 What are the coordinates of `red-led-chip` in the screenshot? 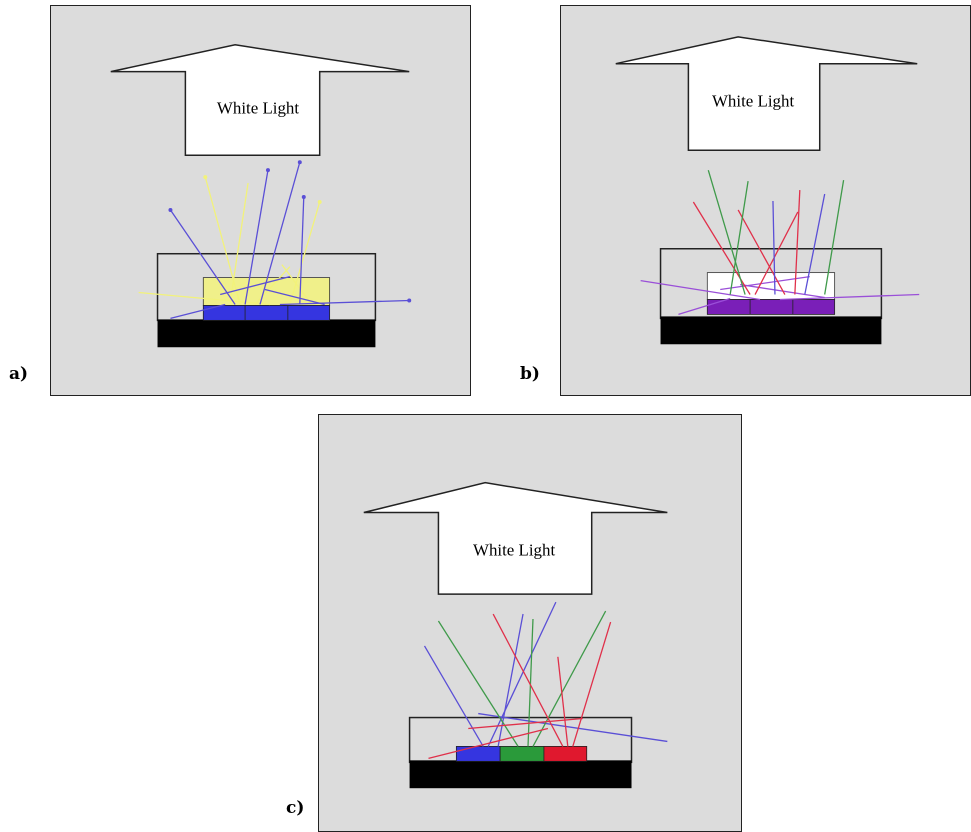 It's located at (565, 754).